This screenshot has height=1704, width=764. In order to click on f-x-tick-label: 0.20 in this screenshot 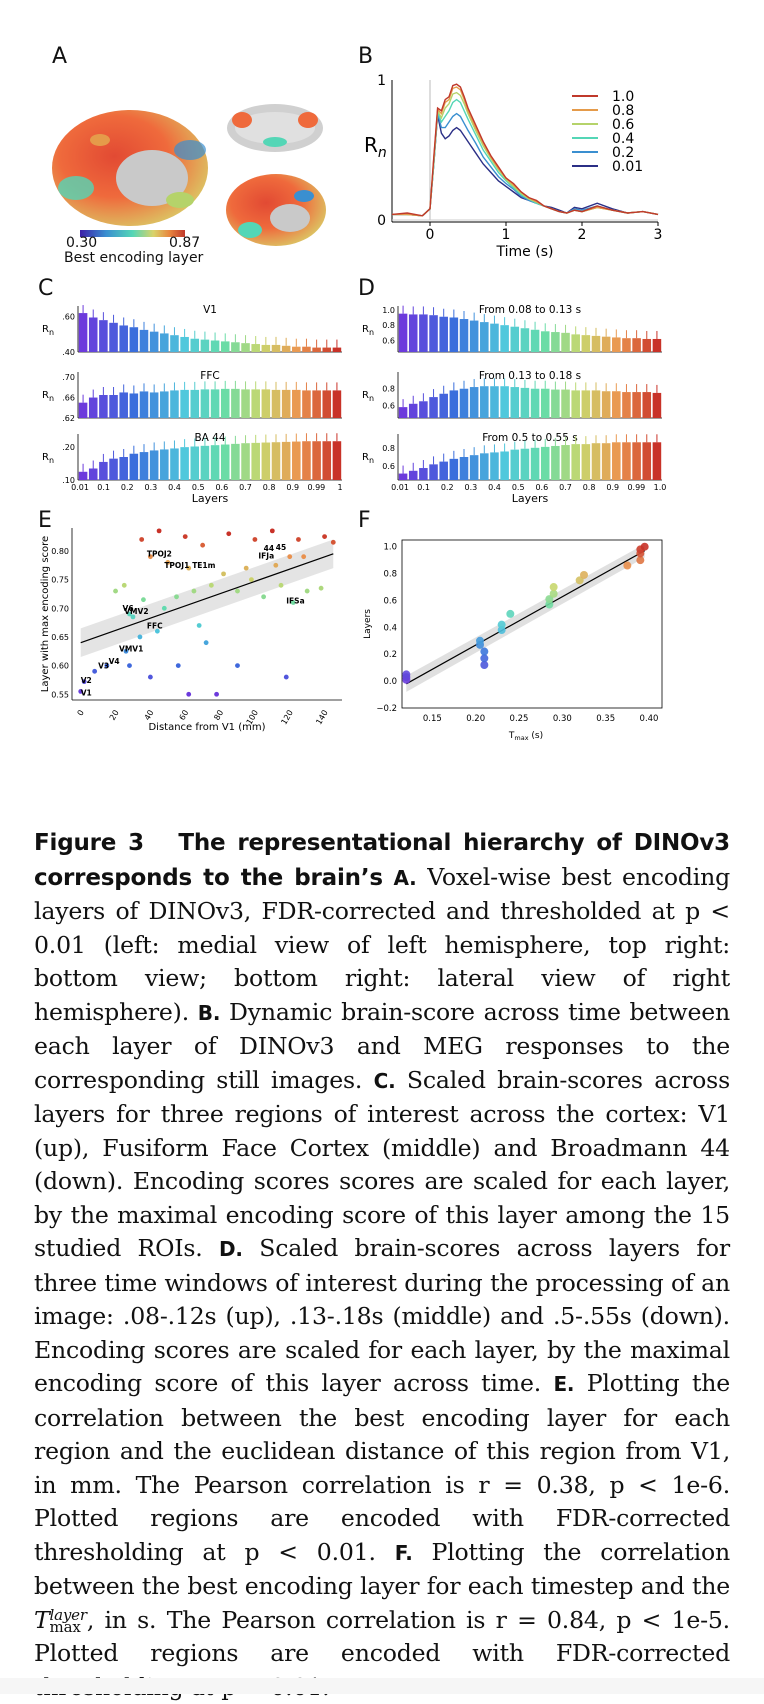, I will do `click(475, 719)`.